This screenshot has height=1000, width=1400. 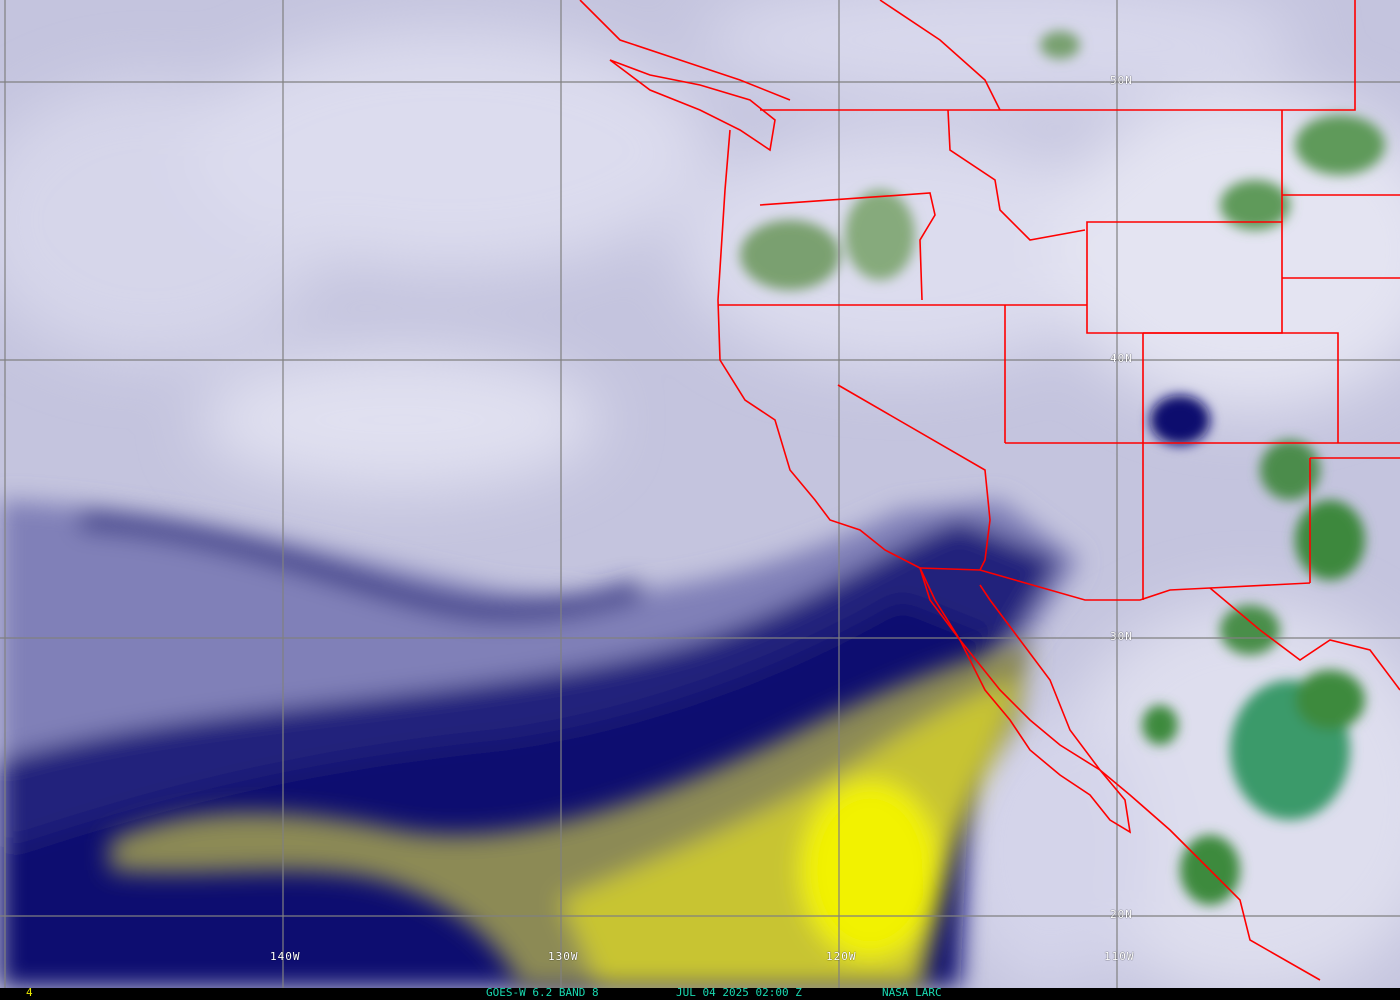 I want to click on lat-label-40n: 40N, so click(x=1121, y=358).